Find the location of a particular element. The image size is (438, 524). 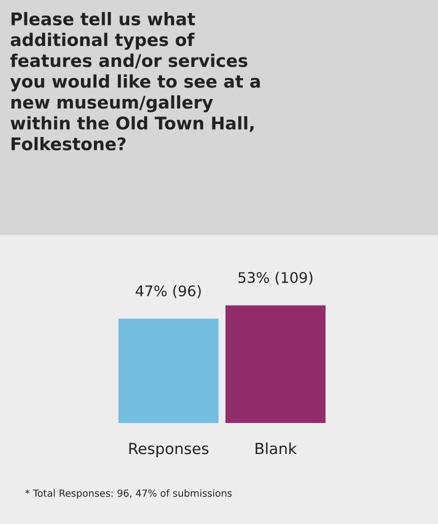

text: * Total Responses: 96, 47% of submissions is located at coordinates (128, 494).